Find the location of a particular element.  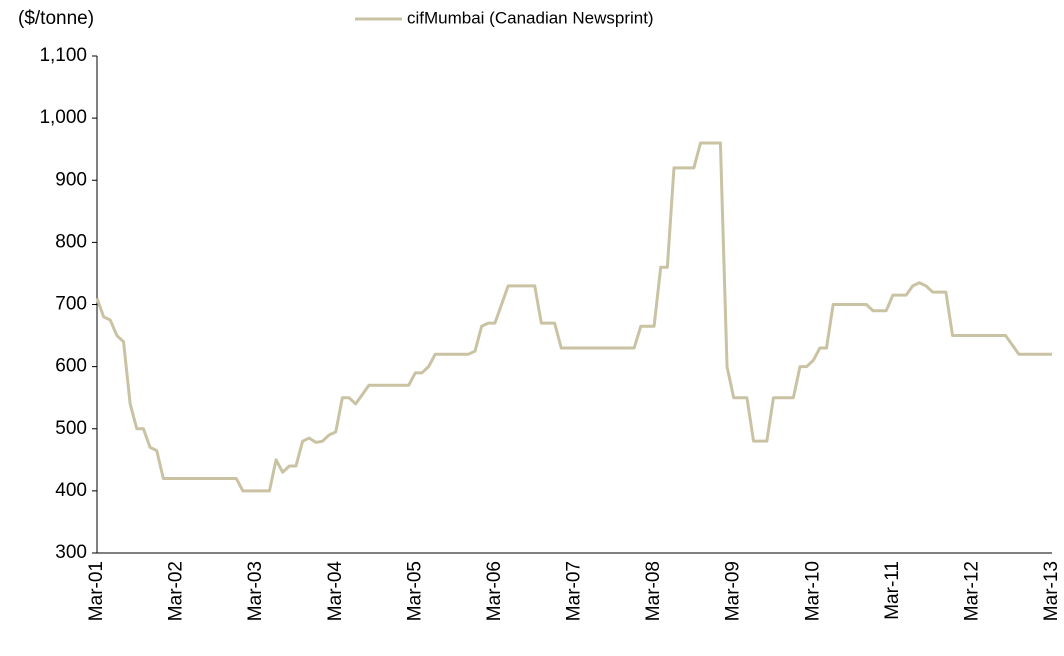

y-tick-label: 500 is located at coordinates (71, 428).